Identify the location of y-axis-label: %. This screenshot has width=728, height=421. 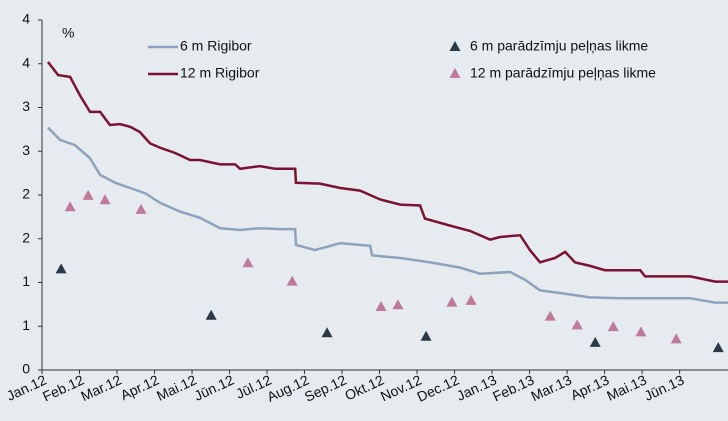
(68, 33).